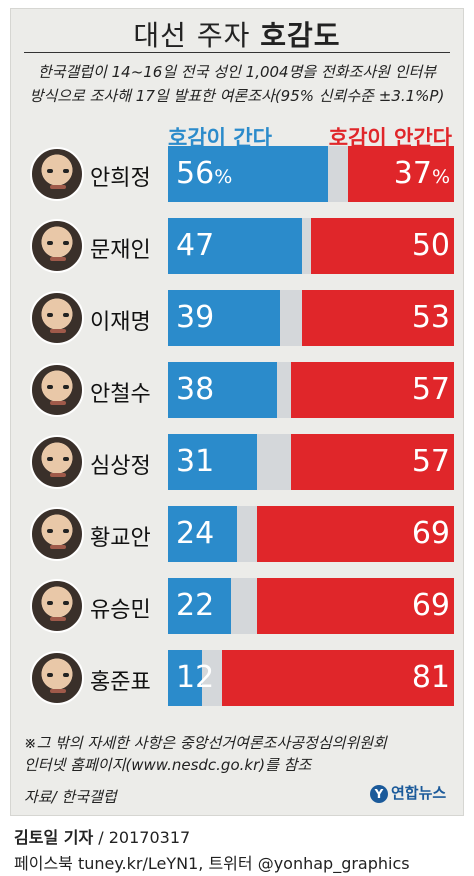 The width and height of the screenshot is (474, 876). What do you see at coordinates (419, 793) in the screenshot?
I see `logo-text: 연합뉴스` at bounding box center [419, 793].